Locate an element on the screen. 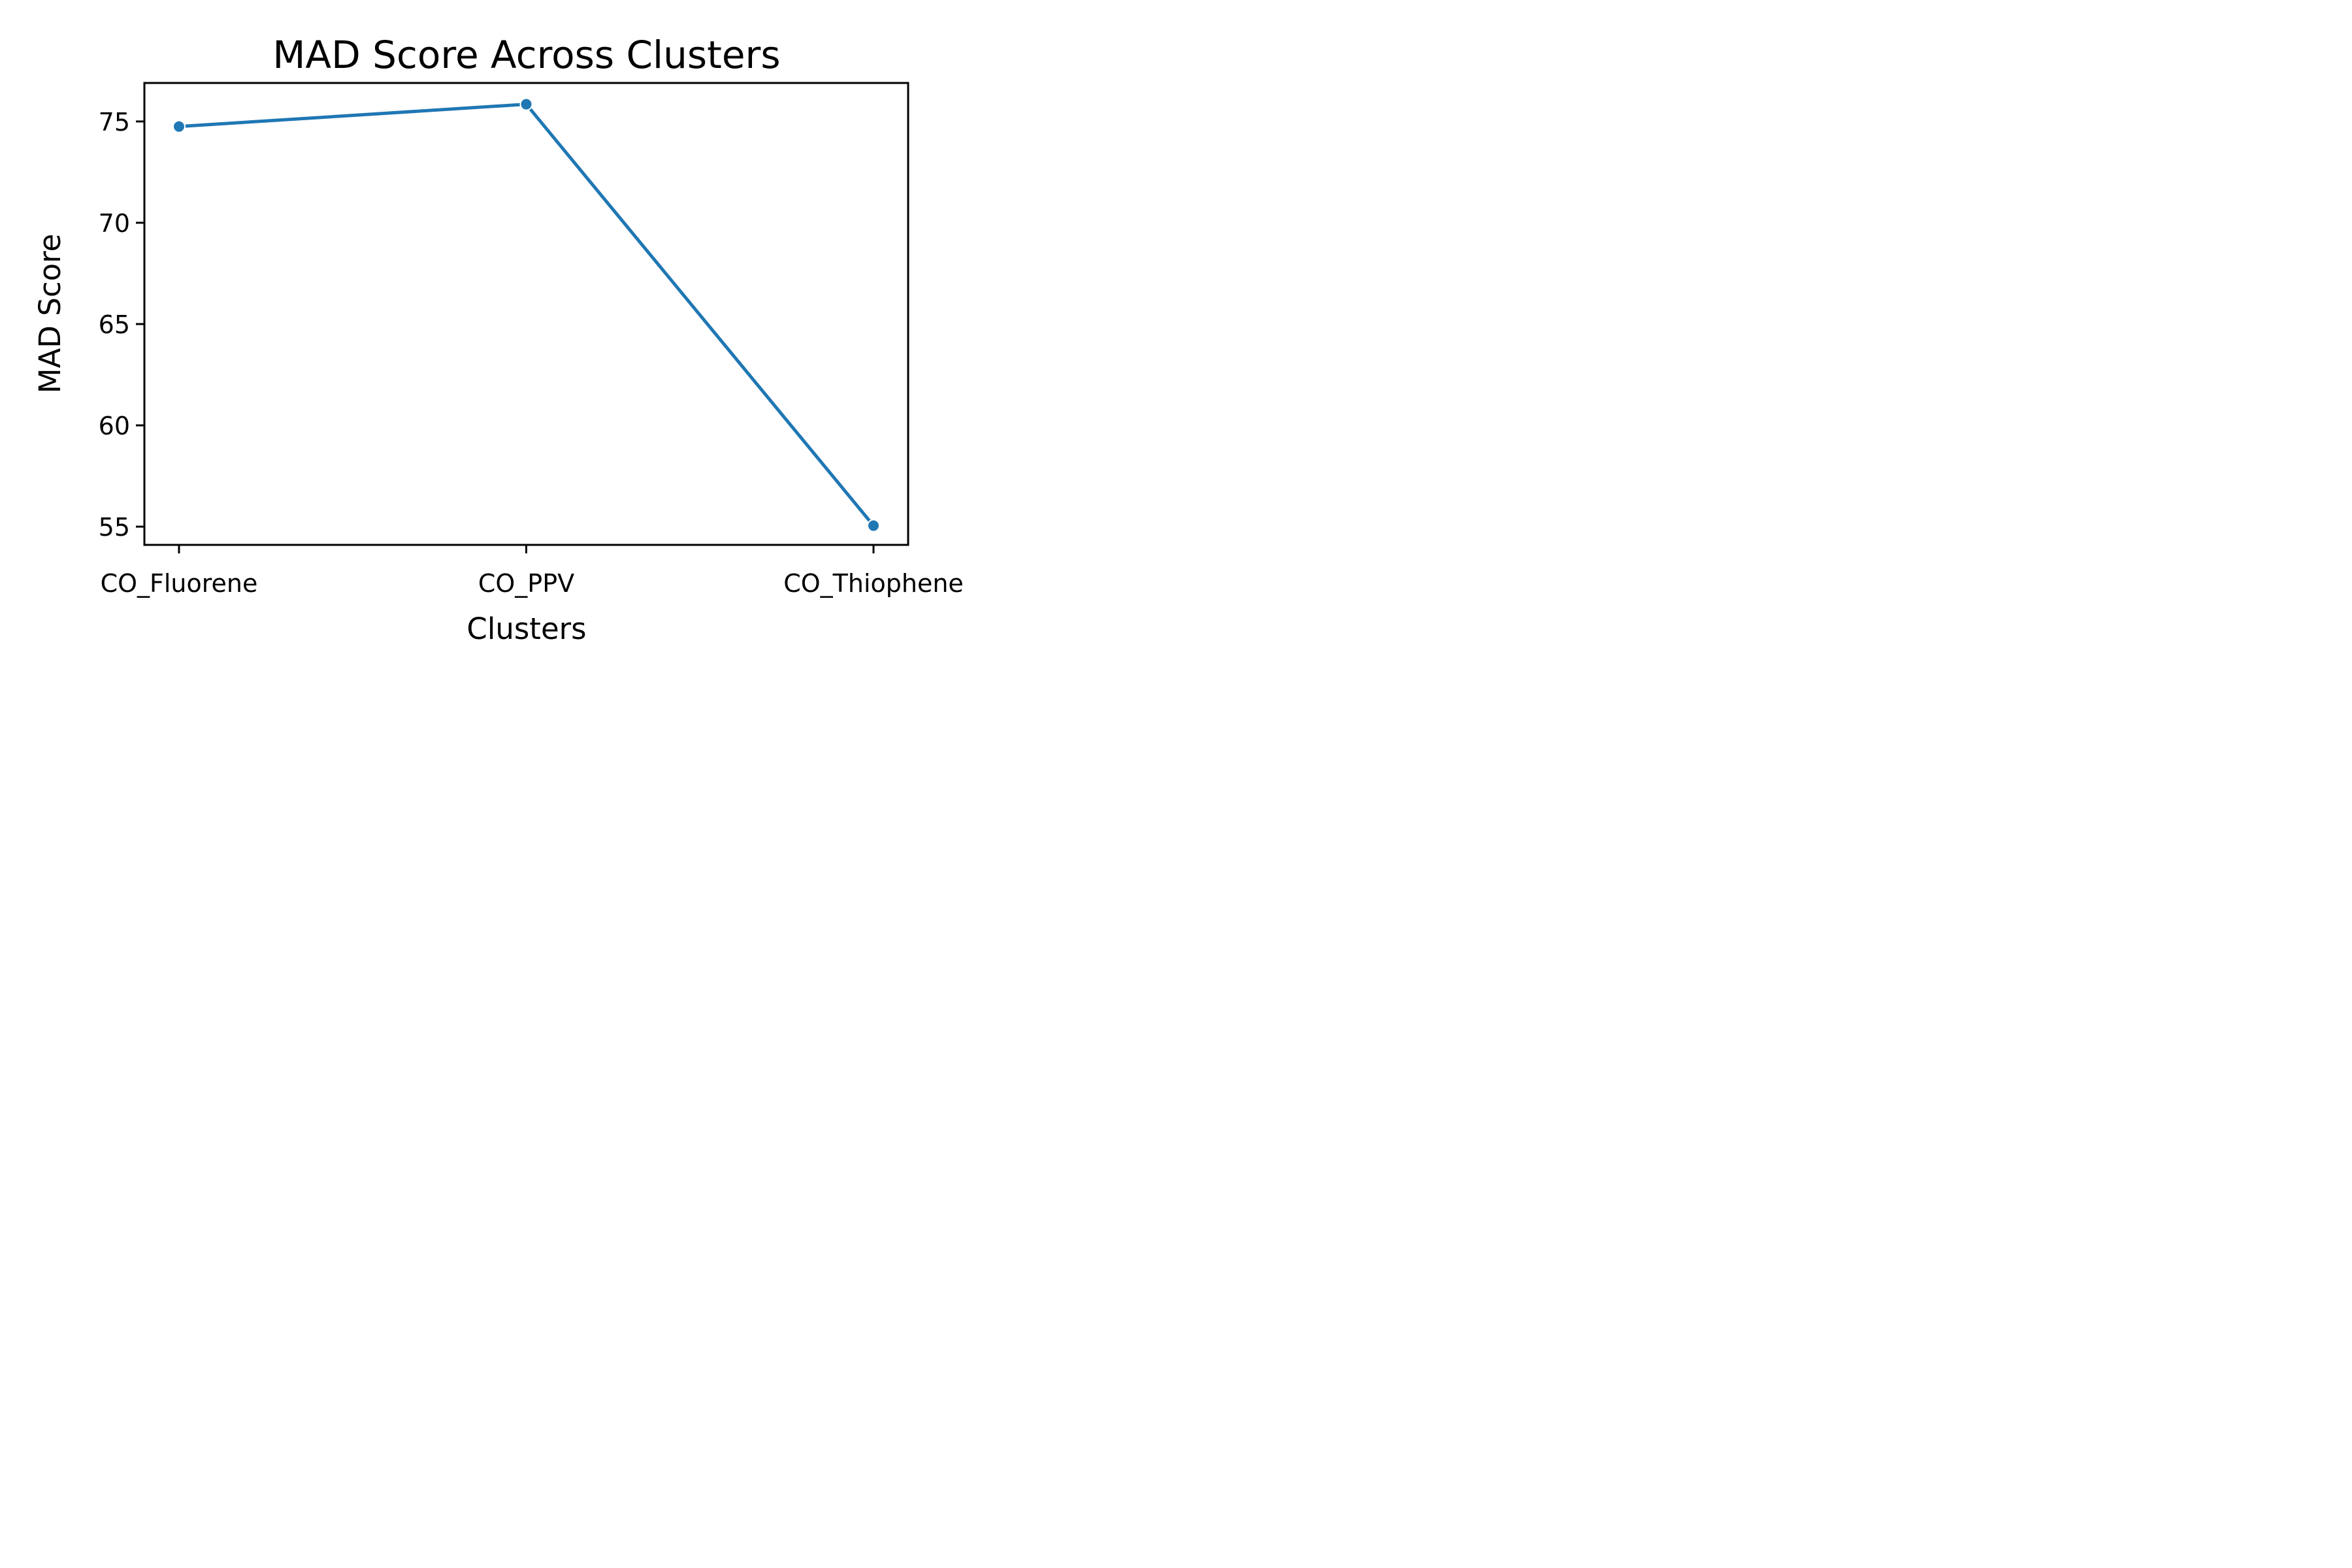  chart-title: MAD Score Across Clusters is located at coordinates (526, 55).